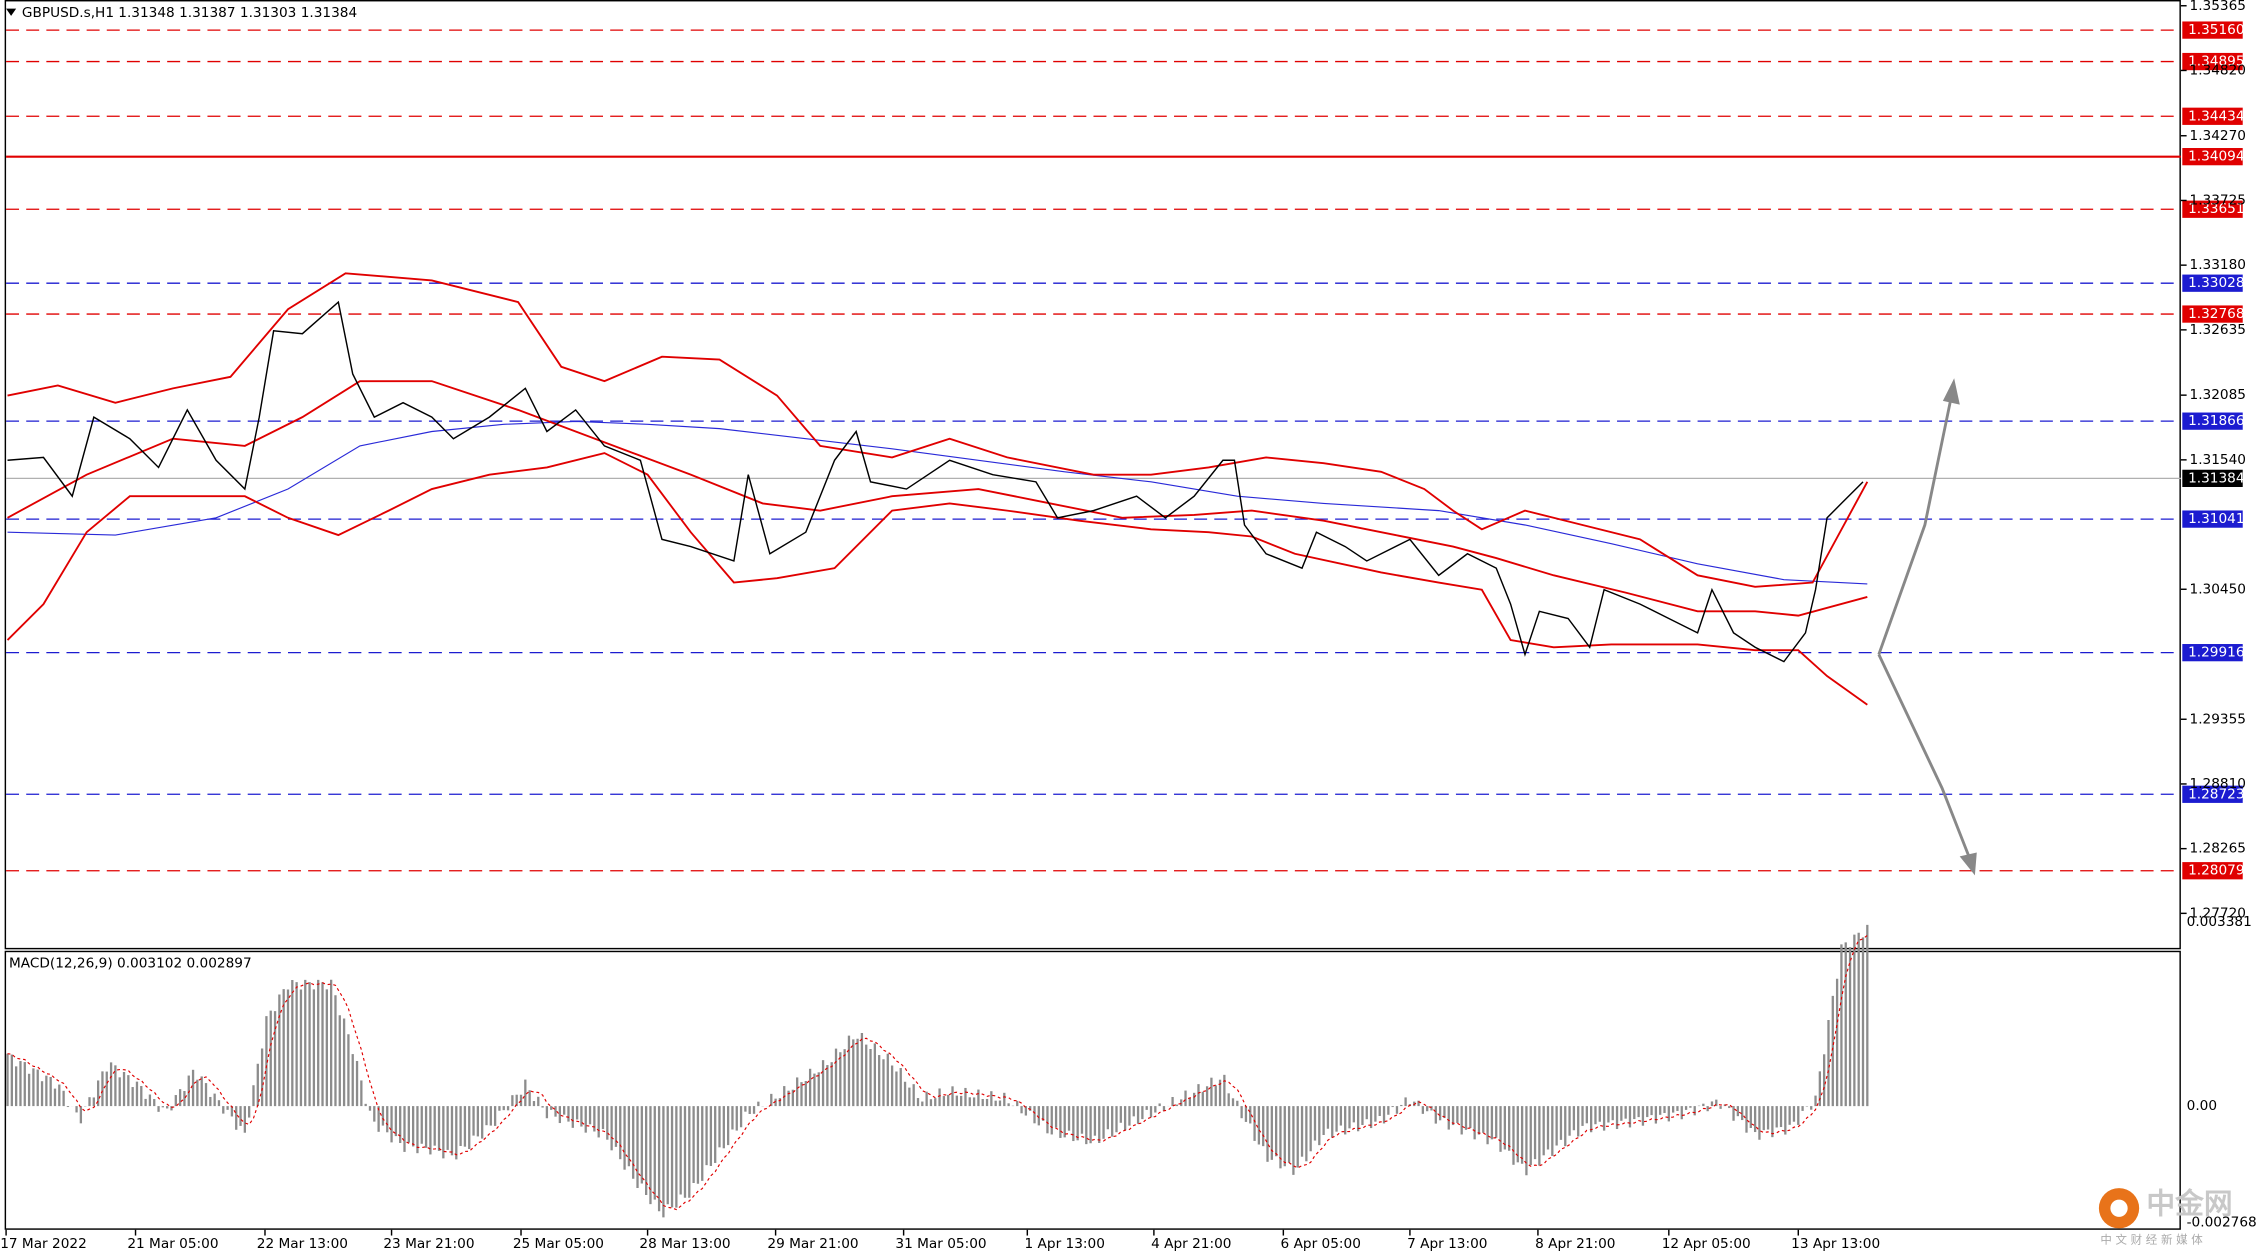  I want to click on macd-axis-label: 0.003381, so click(2219, 922).